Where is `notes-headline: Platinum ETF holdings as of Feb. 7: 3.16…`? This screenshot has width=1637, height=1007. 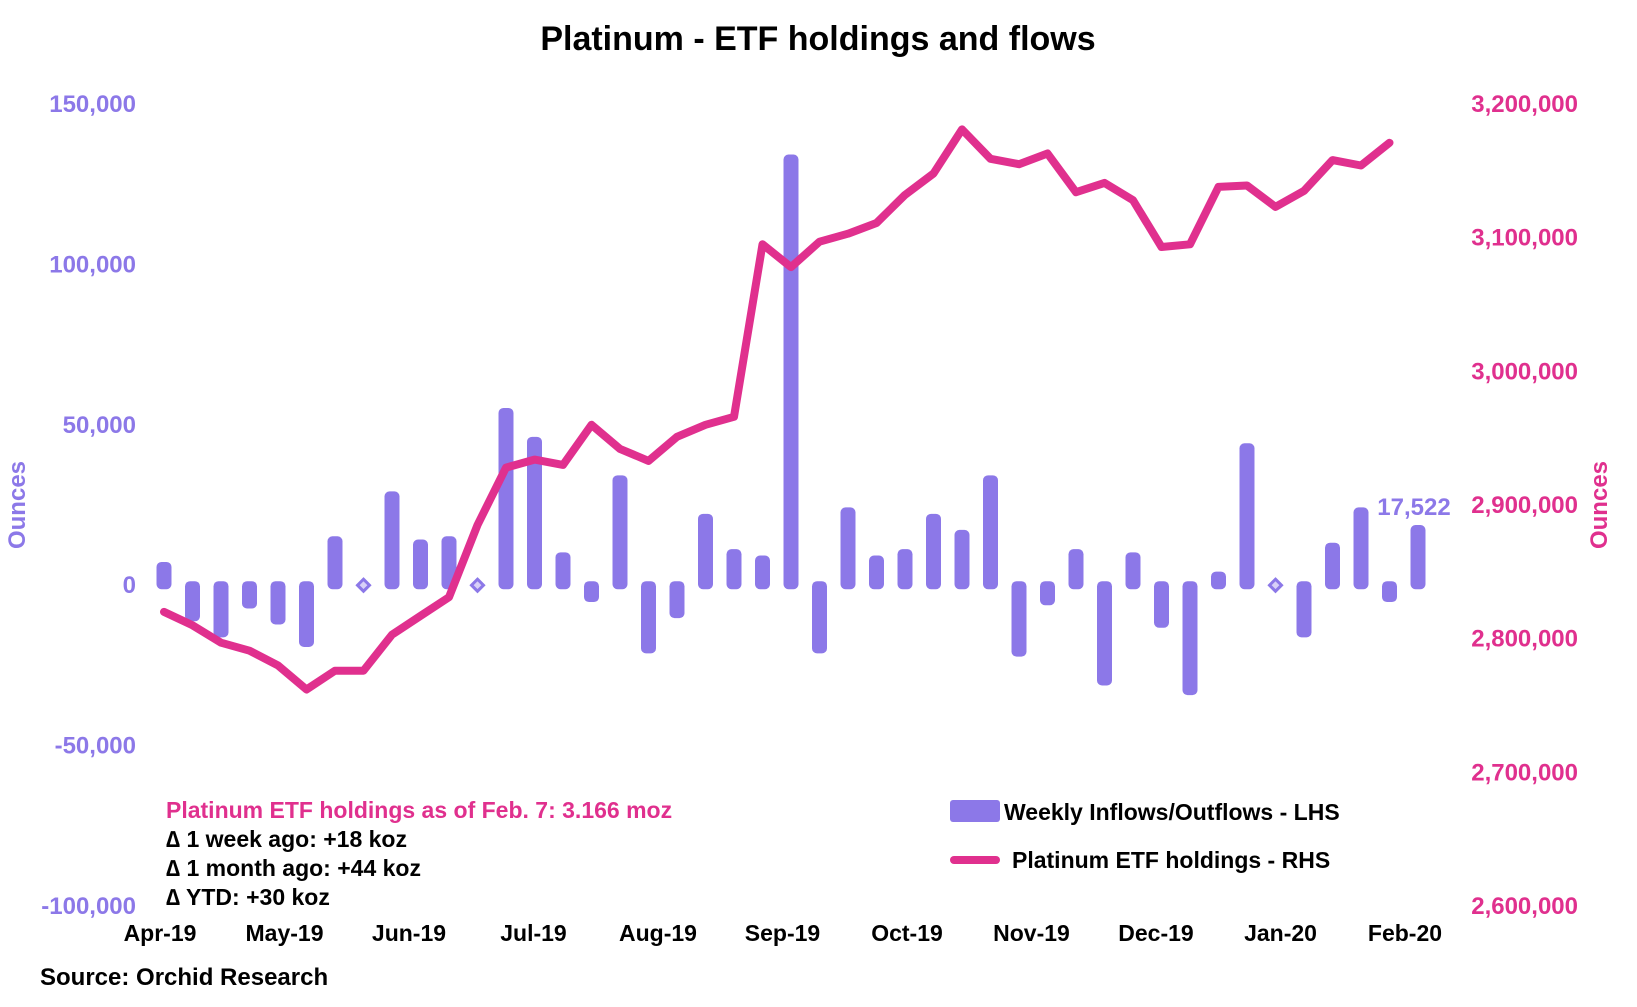
notes-headline: Platinum ETF holdings as of Feb. 7: 3.16… is located at coordinates (419, 810).